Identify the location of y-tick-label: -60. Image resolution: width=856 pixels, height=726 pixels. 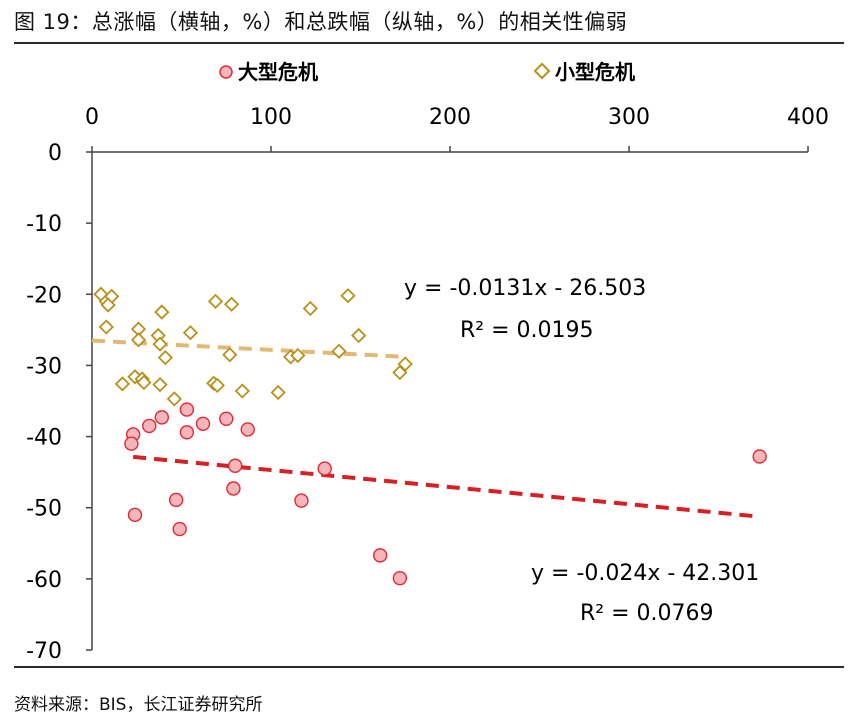
(44, 580).